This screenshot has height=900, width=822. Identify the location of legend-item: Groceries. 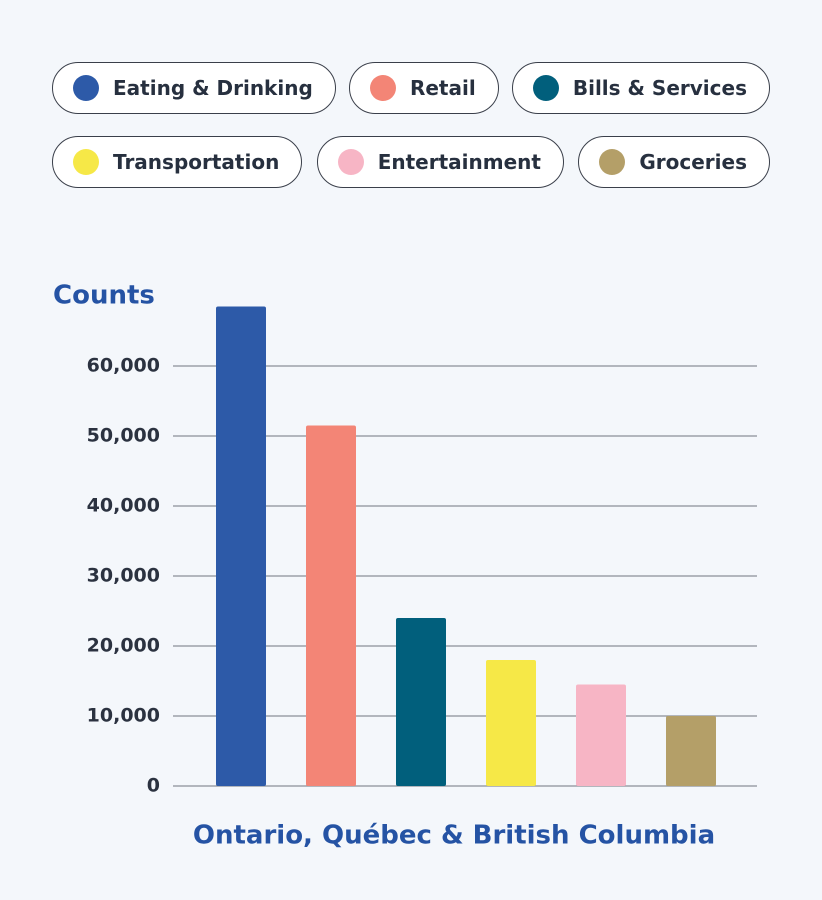
(674, 162).